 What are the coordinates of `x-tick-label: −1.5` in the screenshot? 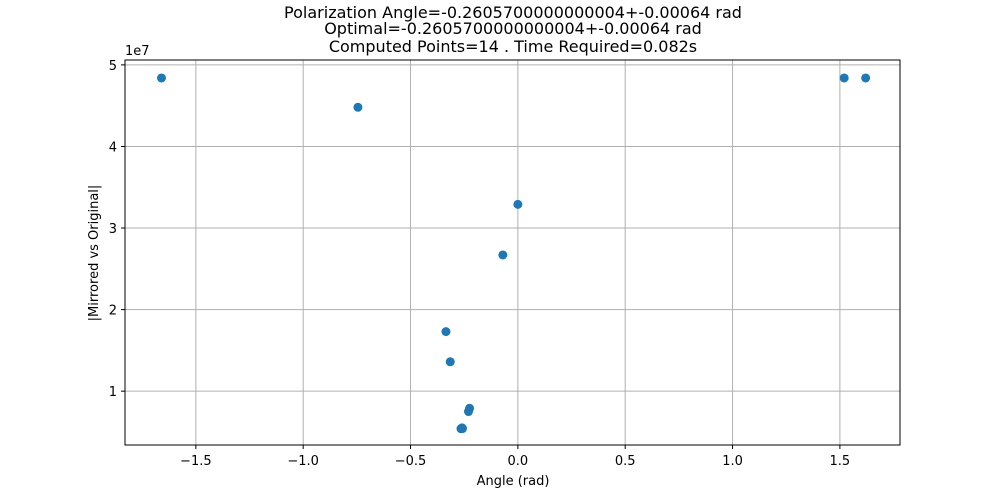 It's located at (196, 461).